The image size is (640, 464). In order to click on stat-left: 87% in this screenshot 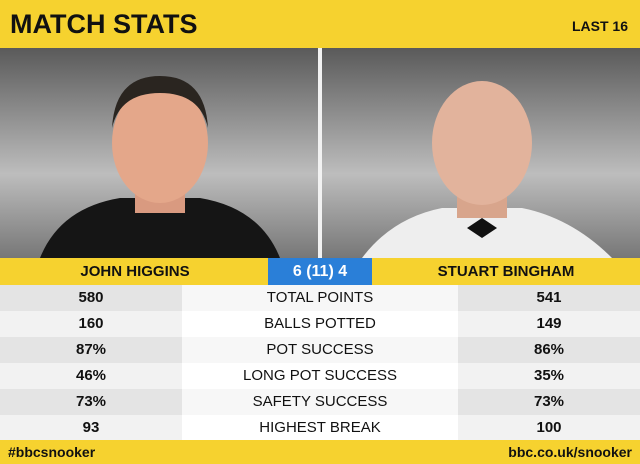, I will do `click(91, 350)`.